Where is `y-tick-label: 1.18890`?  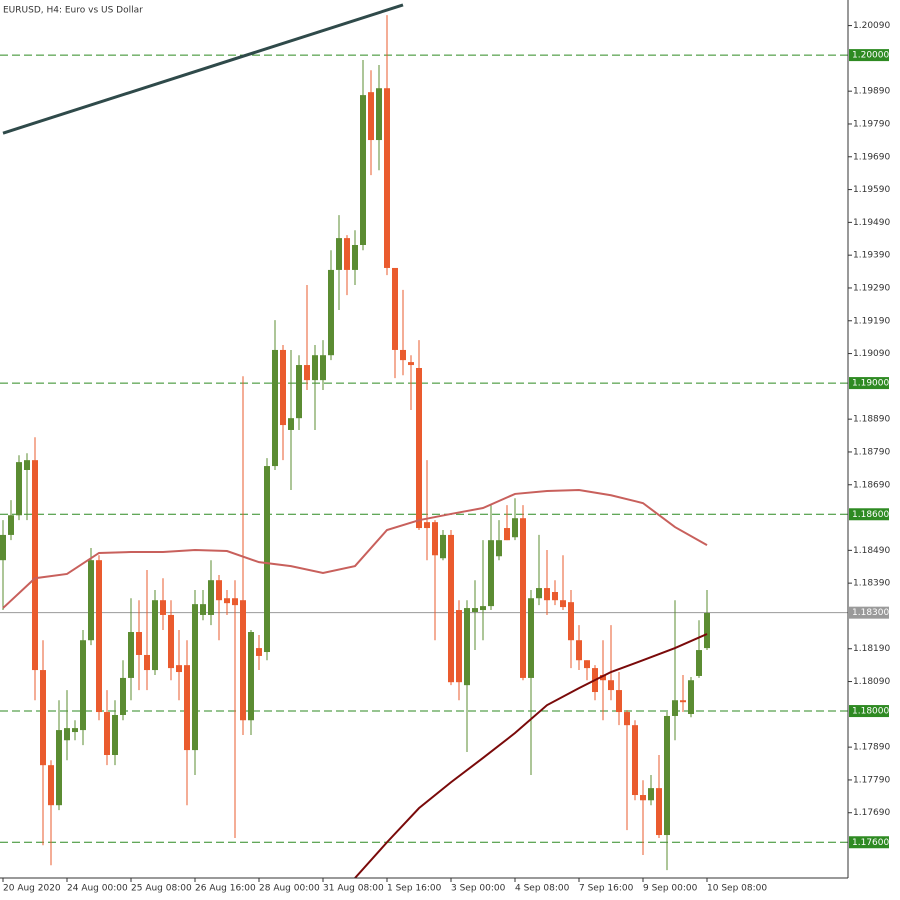 y-tick-label: 1.18890 is located at coordinates (871, 420).